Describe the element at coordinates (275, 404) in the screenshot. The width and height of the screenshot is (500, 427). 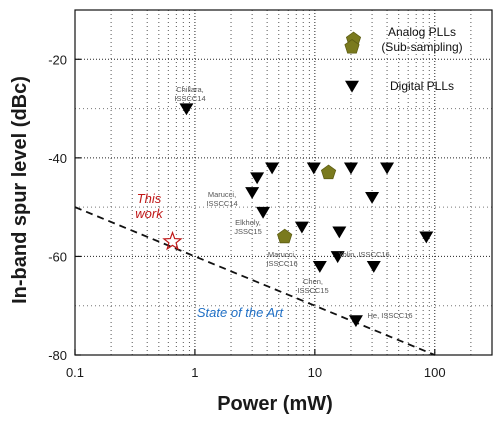
I see `x-axis-title: Power (mW)` at that location.